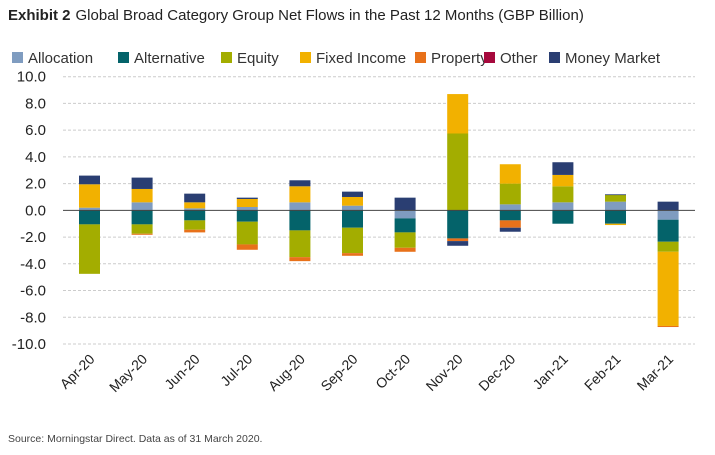 This screenshot has height=455, width=715. I want to click on y-tick-label: -4.0, so click(33, 264).